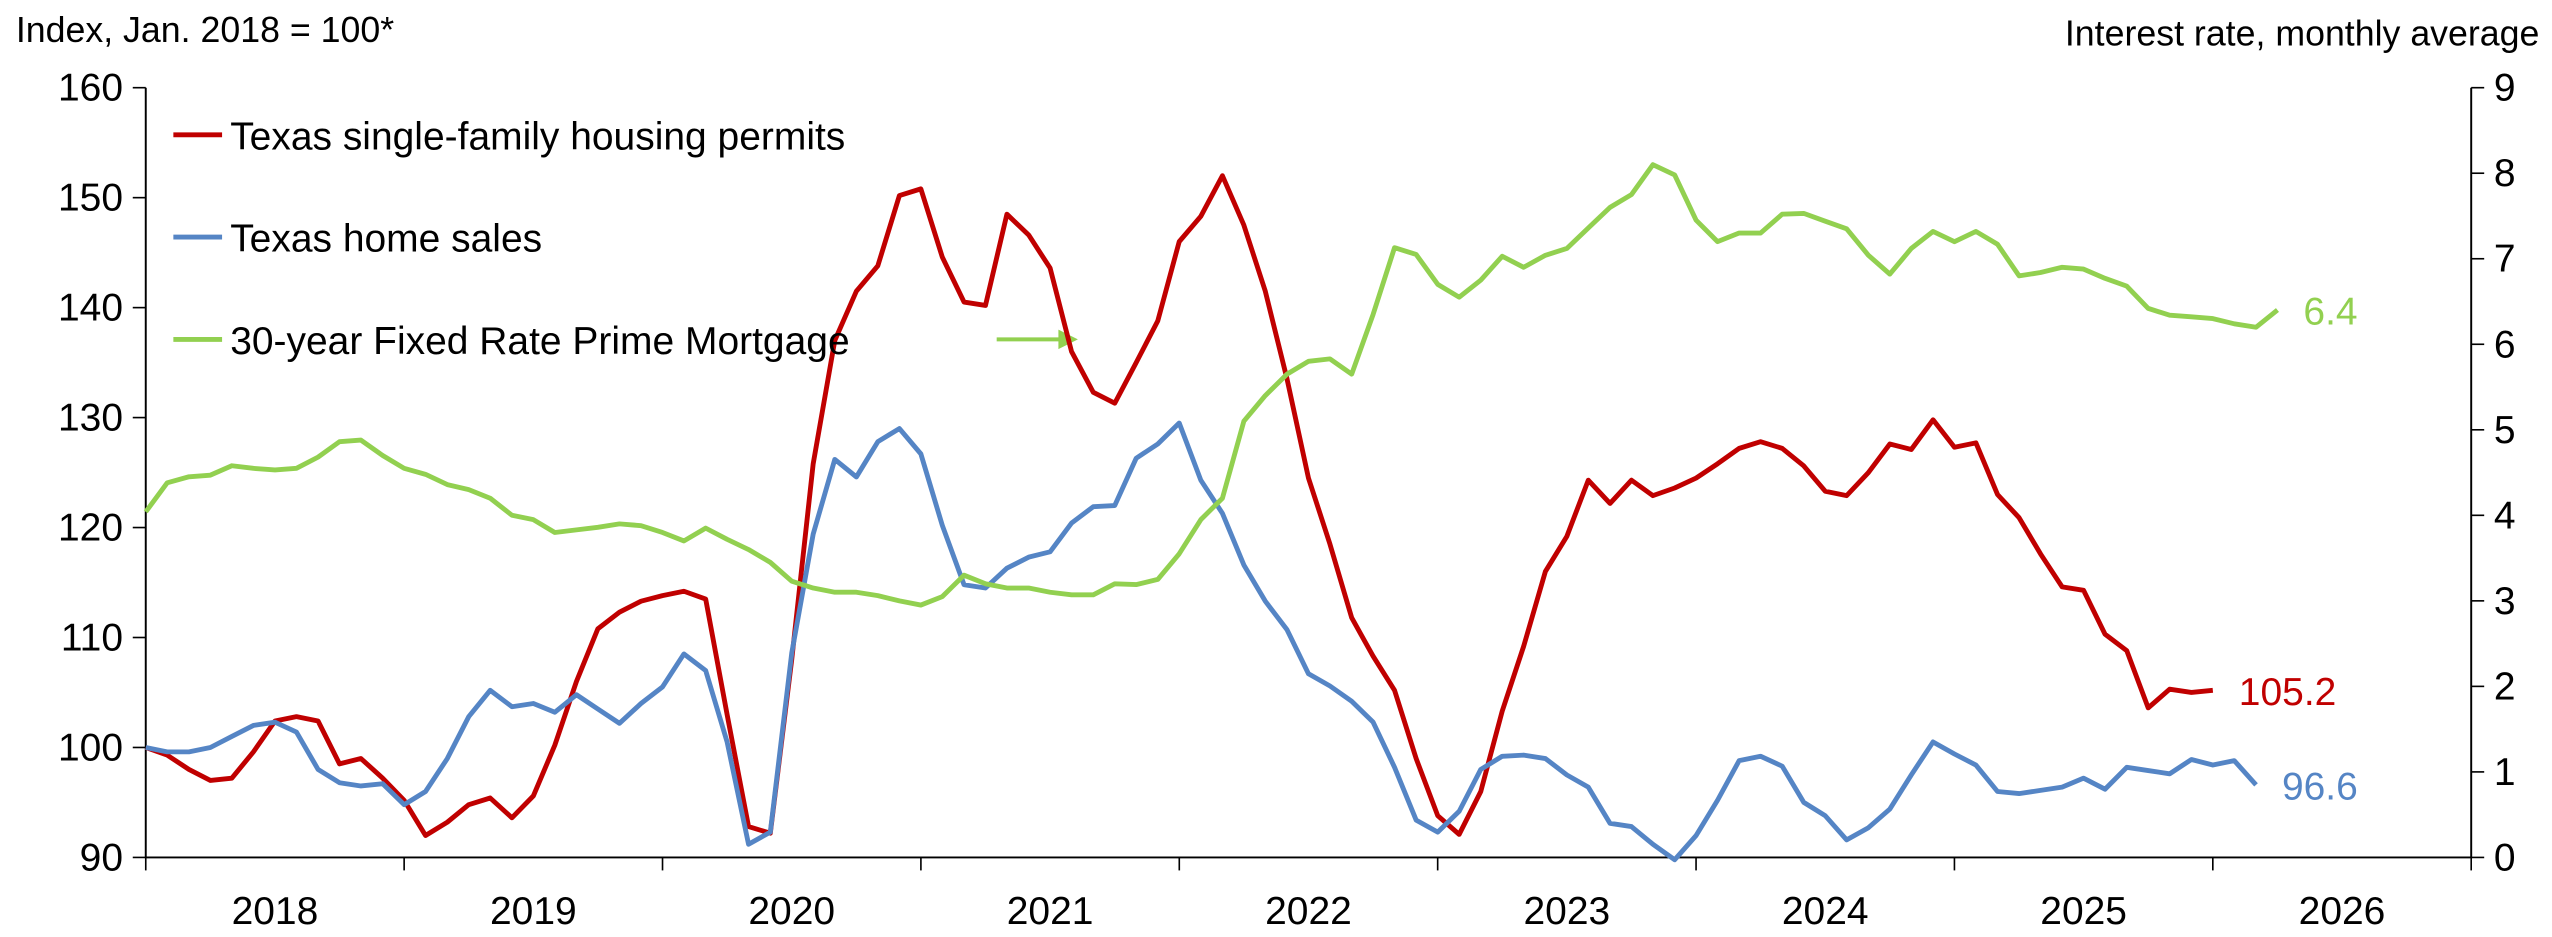 The height and width of the screenshot is (937, 2552). What do you see at coordinates (791, 911) in the screenshot?
I see `x-tick-label: 2020` at bounding box center [791, 911].